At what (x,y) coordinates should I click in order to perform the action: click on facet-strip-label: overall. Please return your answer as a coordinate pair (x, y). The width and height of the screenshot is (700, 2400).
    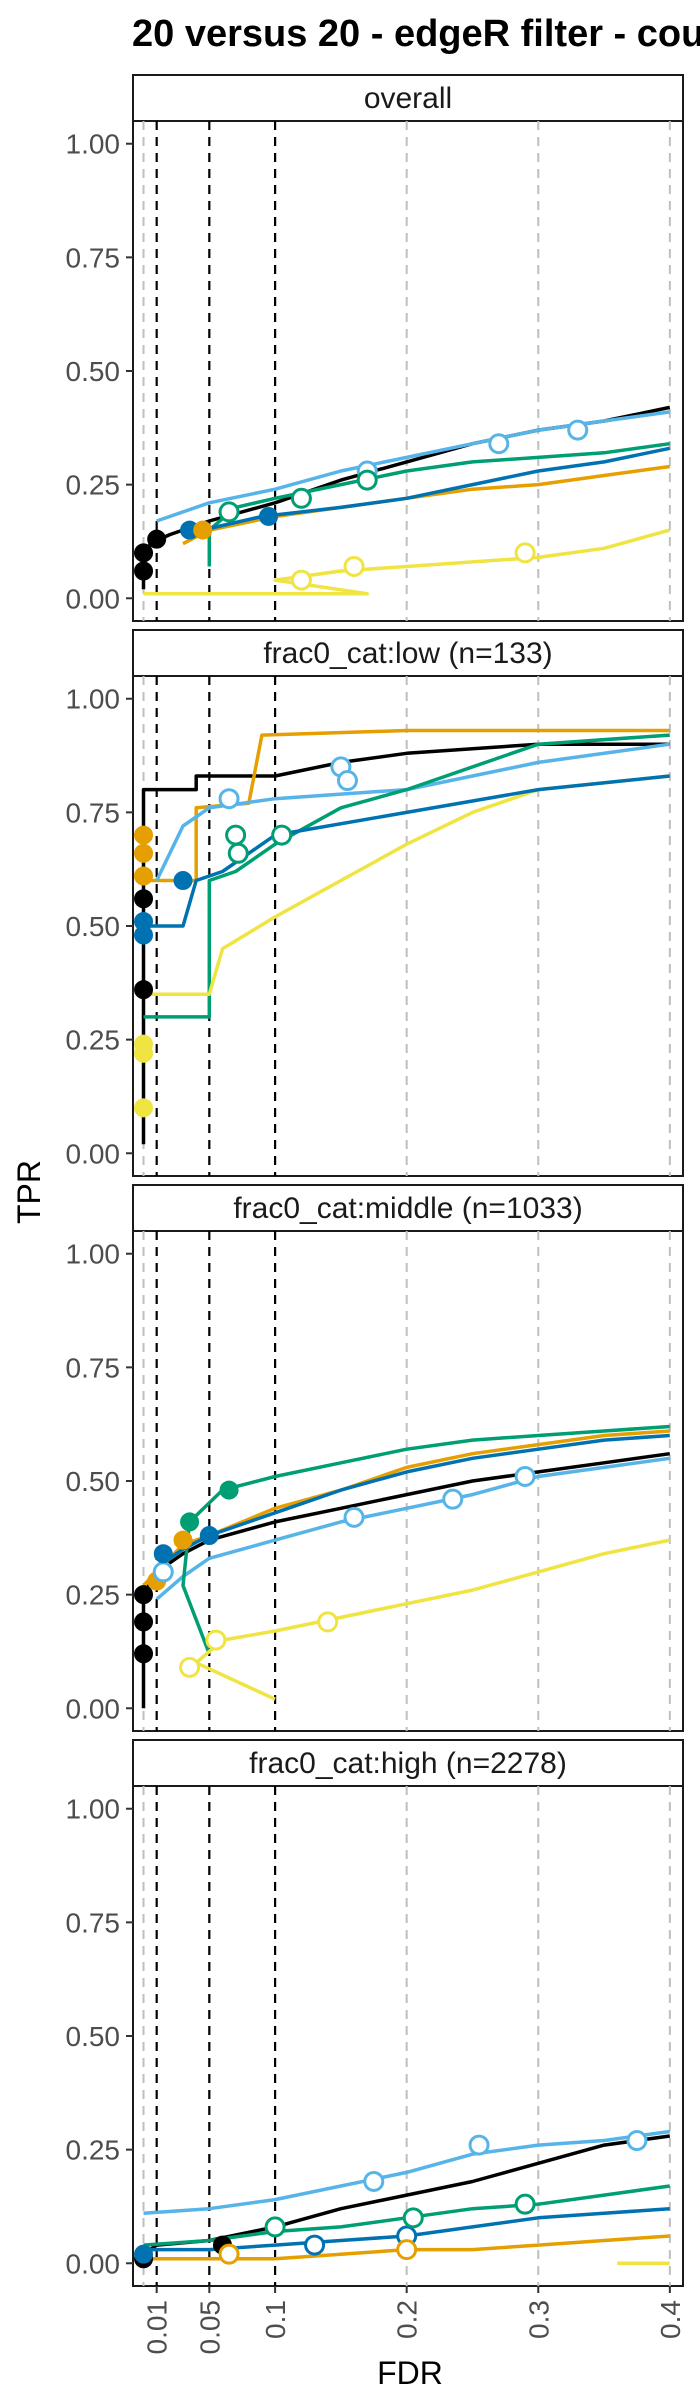
    Looking at the image, I should click on (408, 98).